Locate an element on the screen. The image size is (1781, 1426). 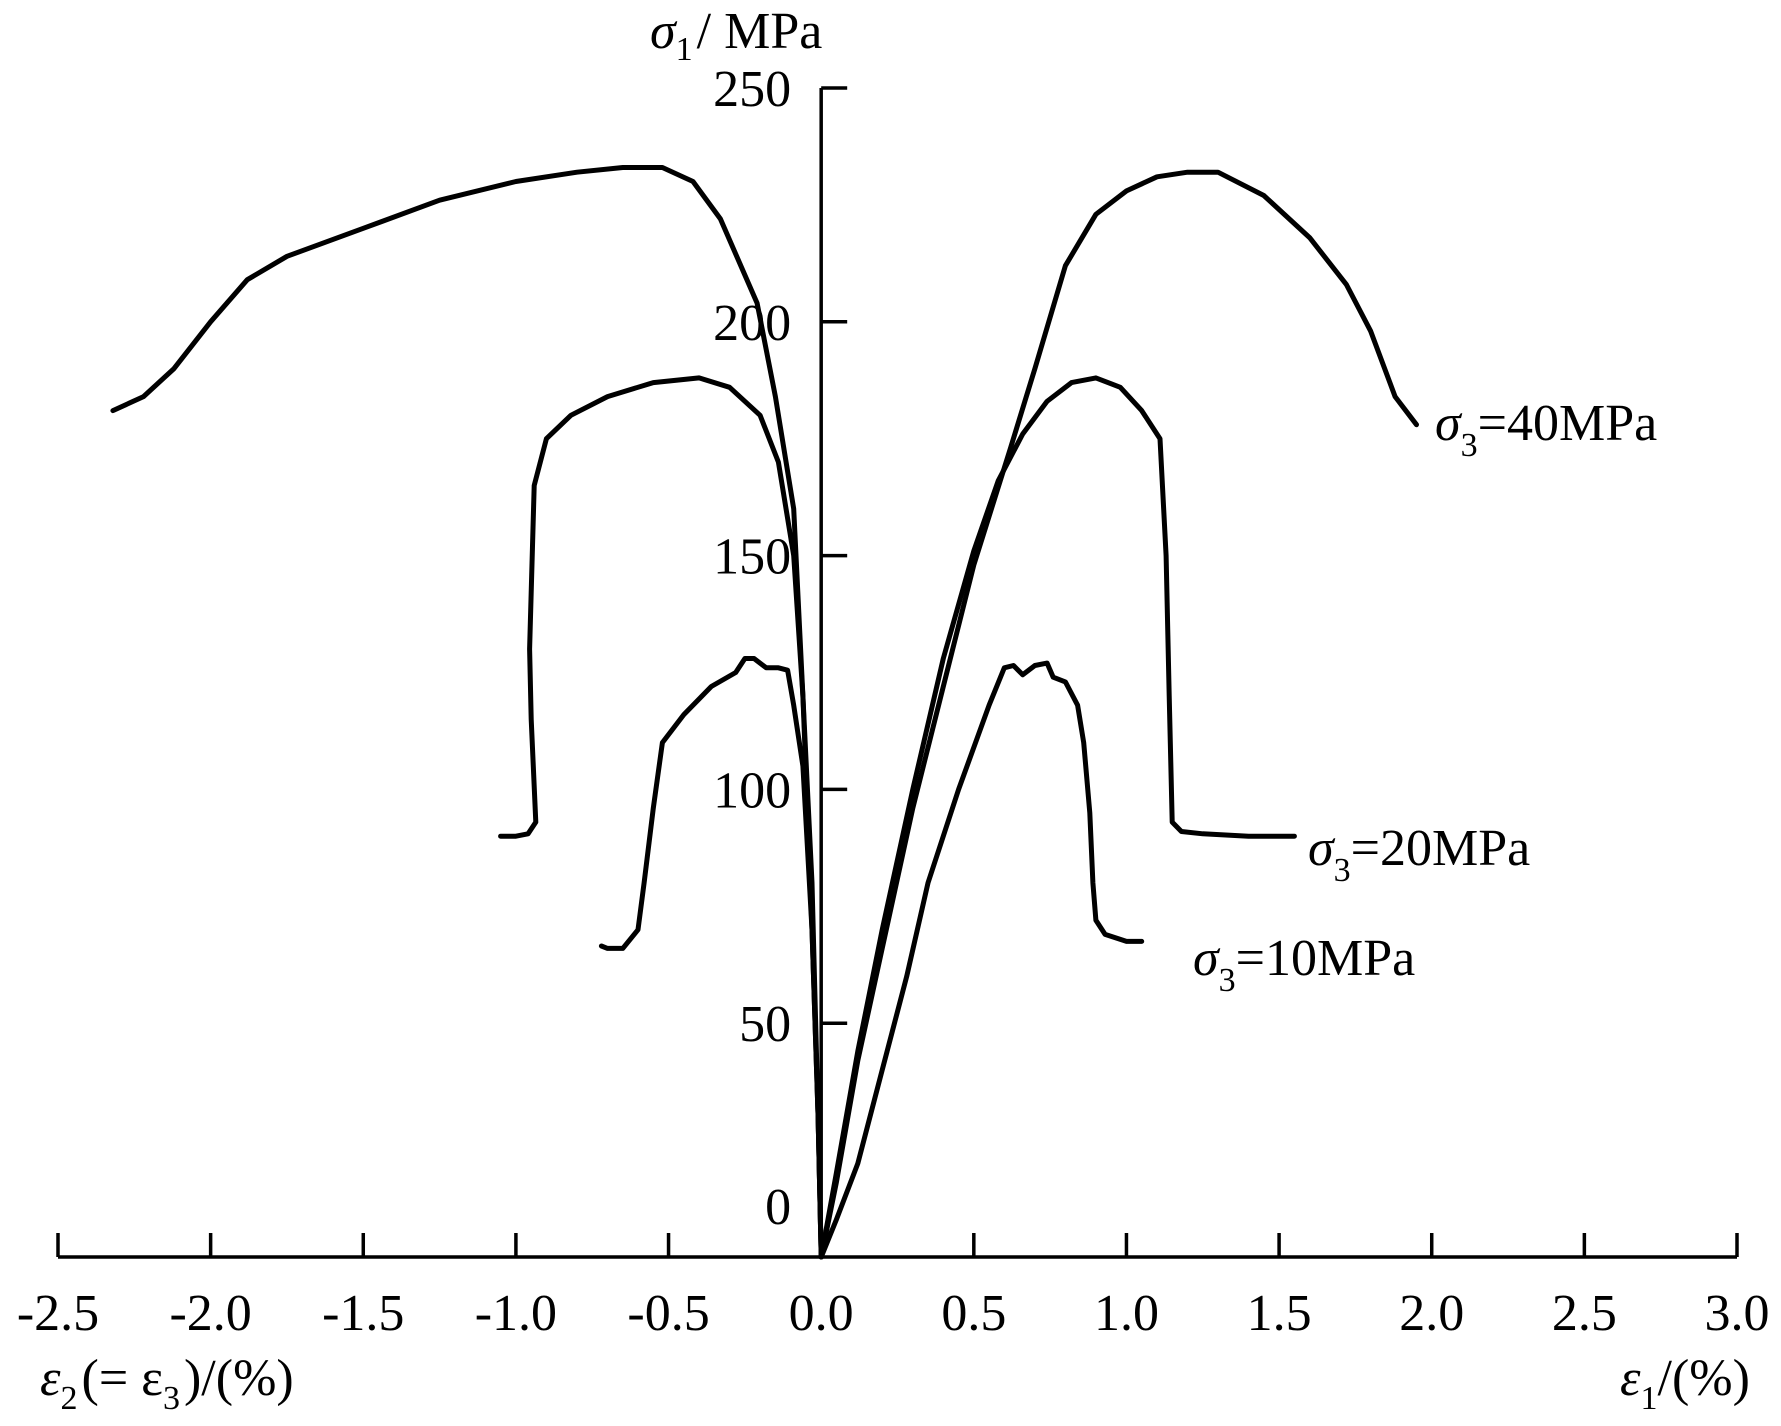
y-tick-label: 100 is located at coordinates (752, 790).